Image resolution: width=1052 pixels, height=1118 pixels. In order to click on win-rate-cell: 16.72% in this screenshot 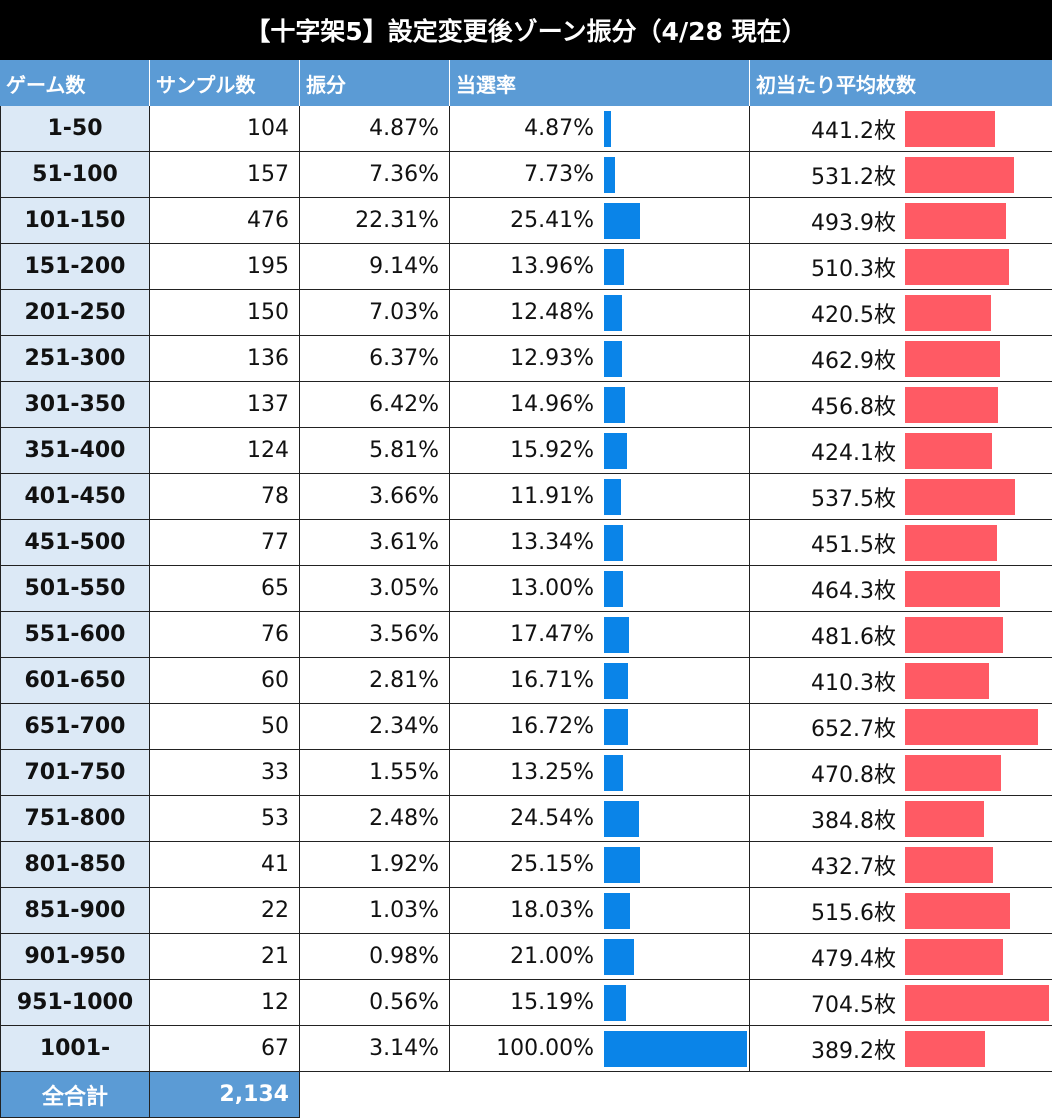, I will do `click(525, 727)`.